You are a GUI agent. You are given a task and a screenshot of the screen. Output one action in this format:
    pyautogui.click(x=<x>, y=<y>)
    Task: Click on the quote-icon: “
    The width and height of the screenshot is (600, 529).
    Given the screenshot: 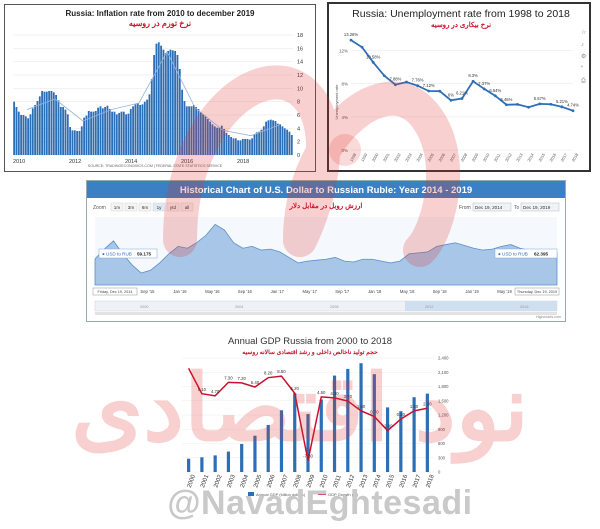 What is the action you would take?
    pyautogui.click(x=582, y=69)
    